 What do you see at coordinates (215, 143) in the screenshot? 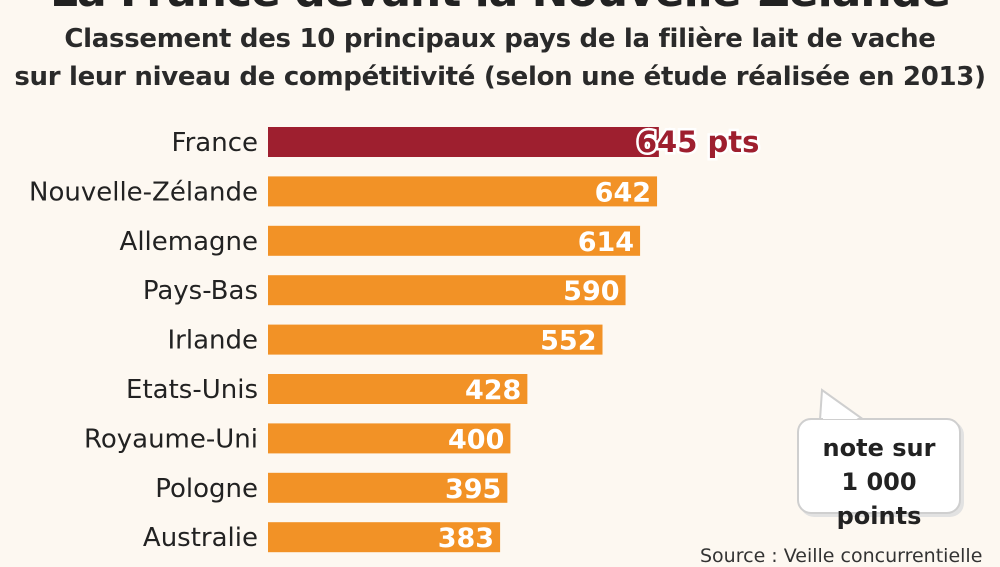
I see `category-label: France` at bounding box center [215, 143].